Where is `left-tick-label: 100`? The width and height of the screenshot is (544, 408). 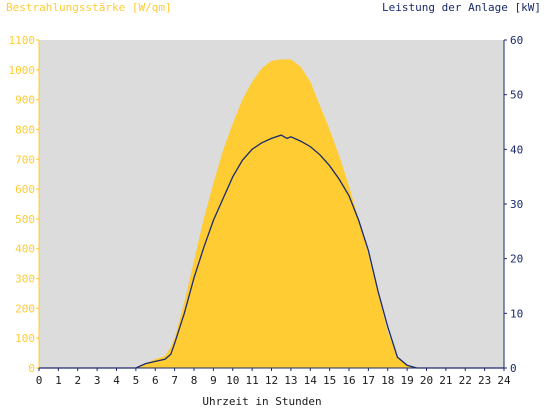 left-tick-label: 100 is located at coordinates (25, 338).